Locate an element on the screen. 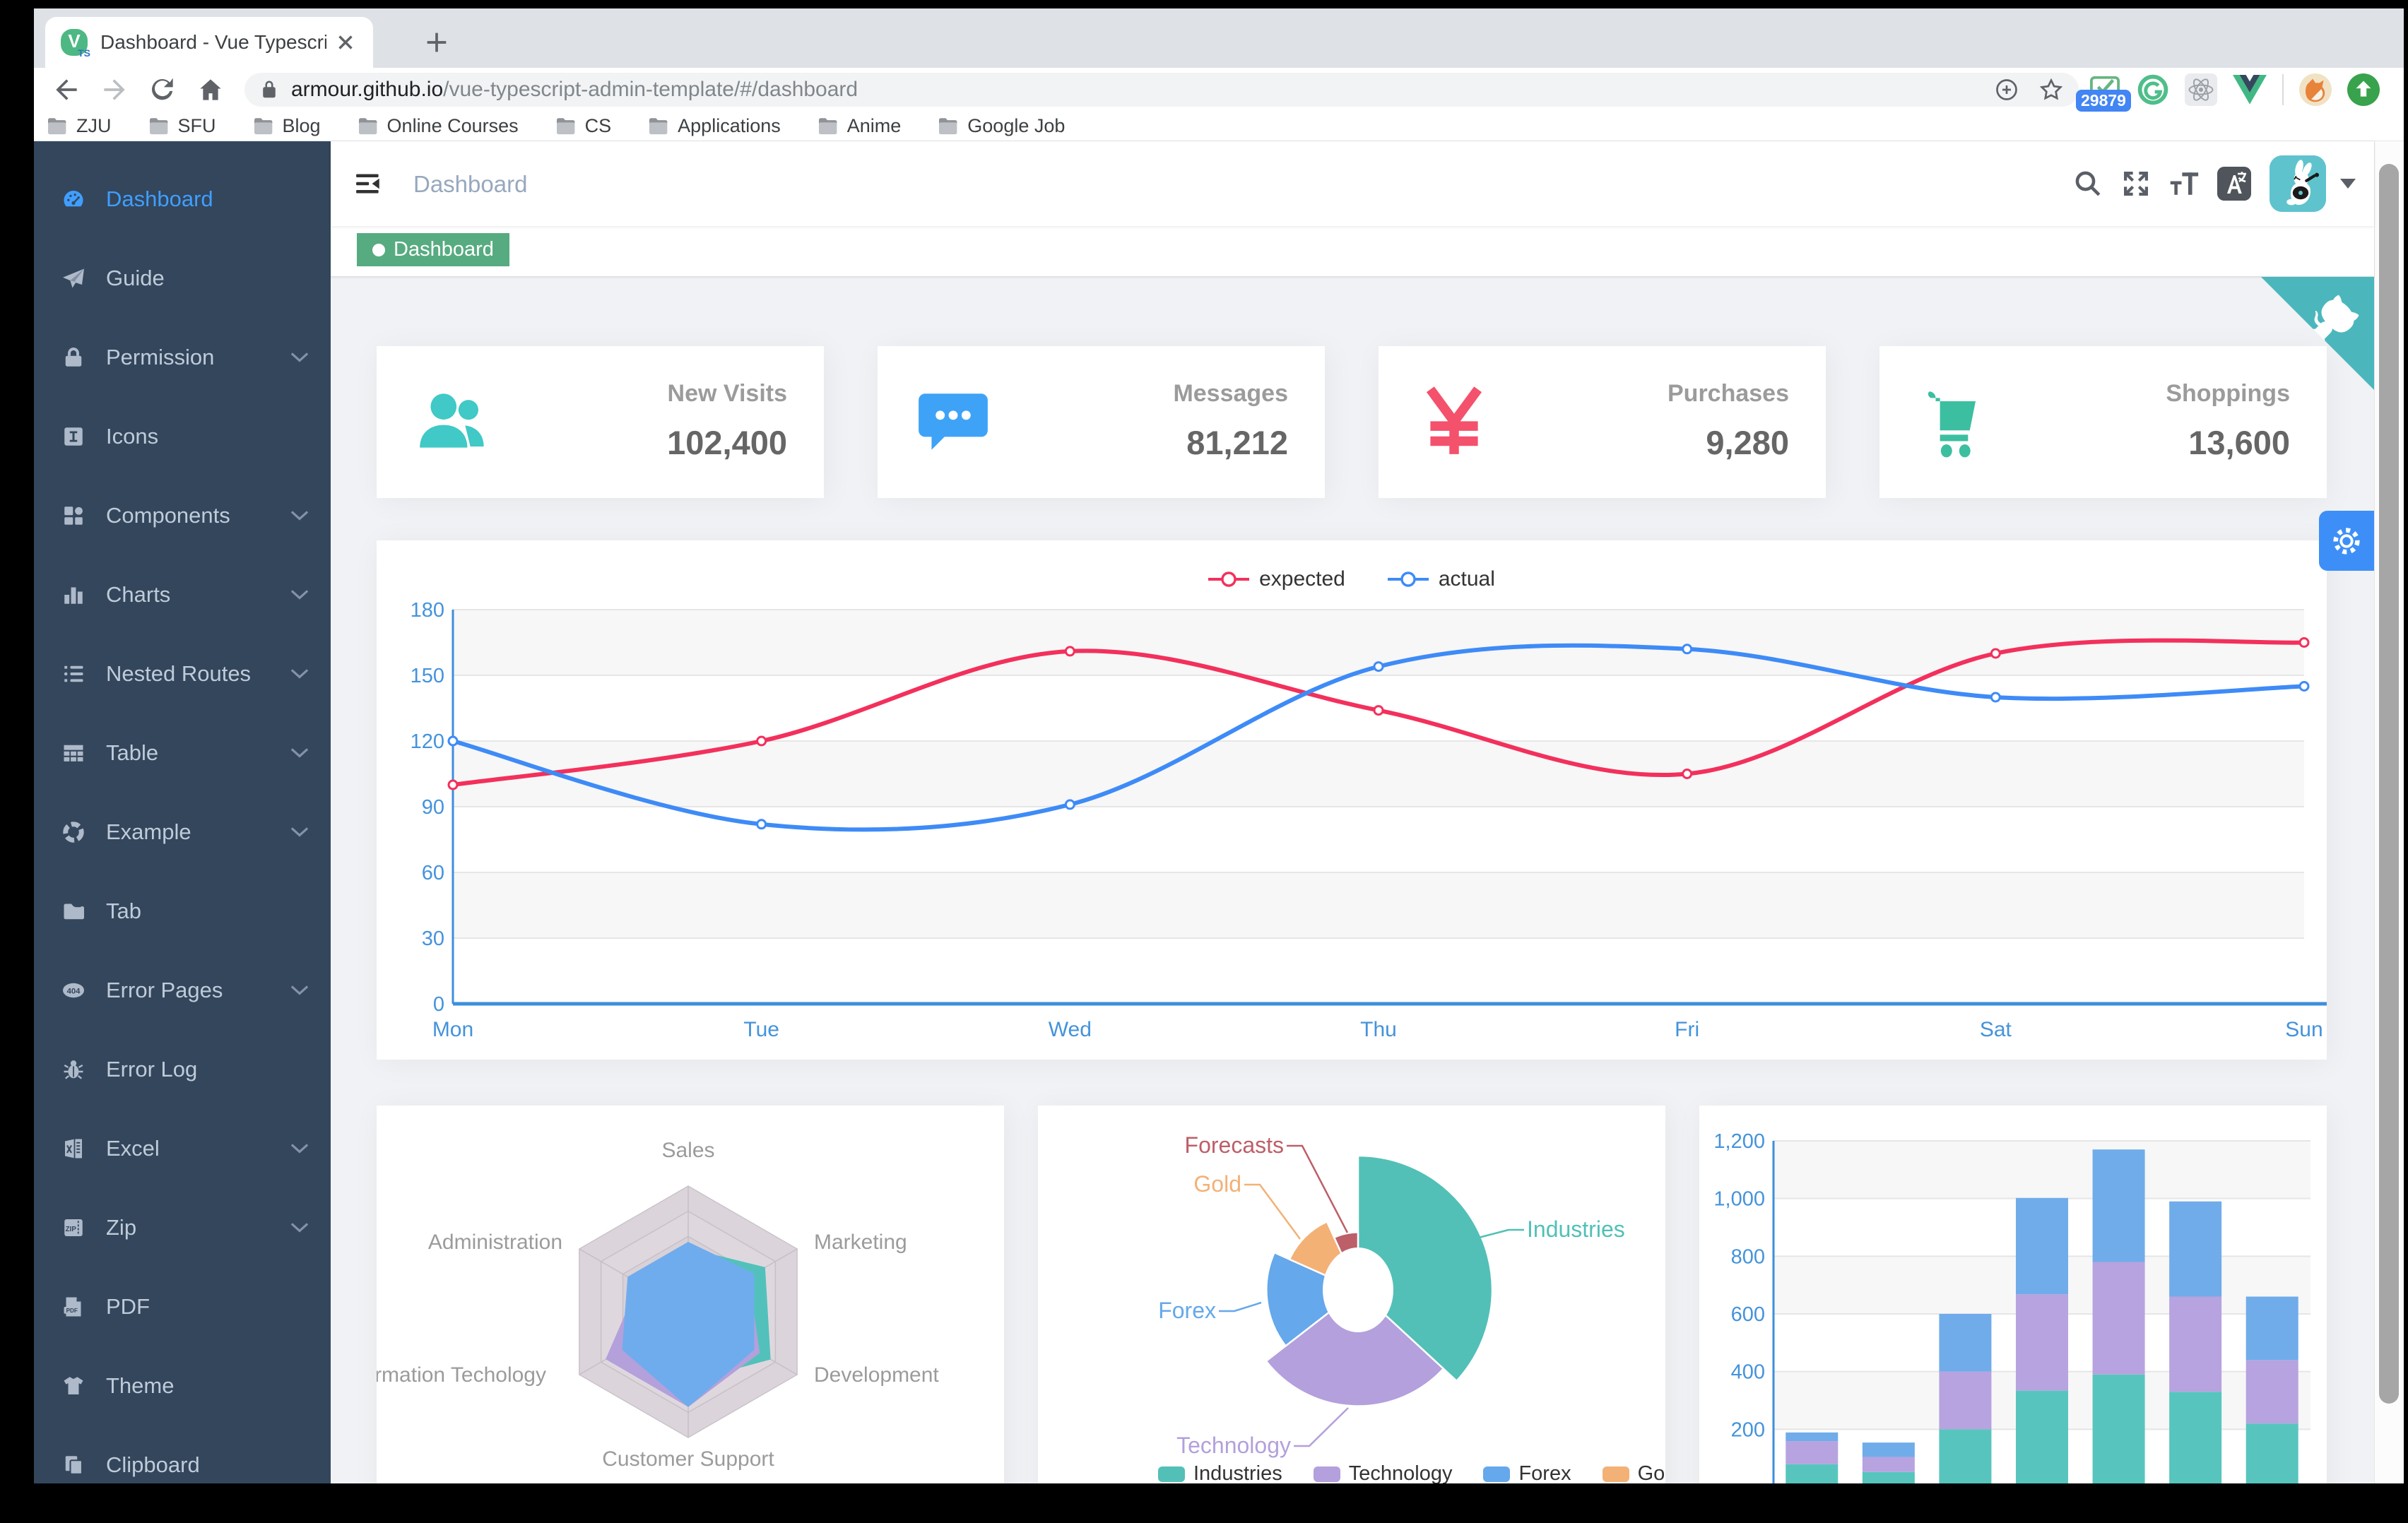 The width and height of the screenshot is (2408, 1523). svg-text: Sales is located at coordinates (687, 1150).